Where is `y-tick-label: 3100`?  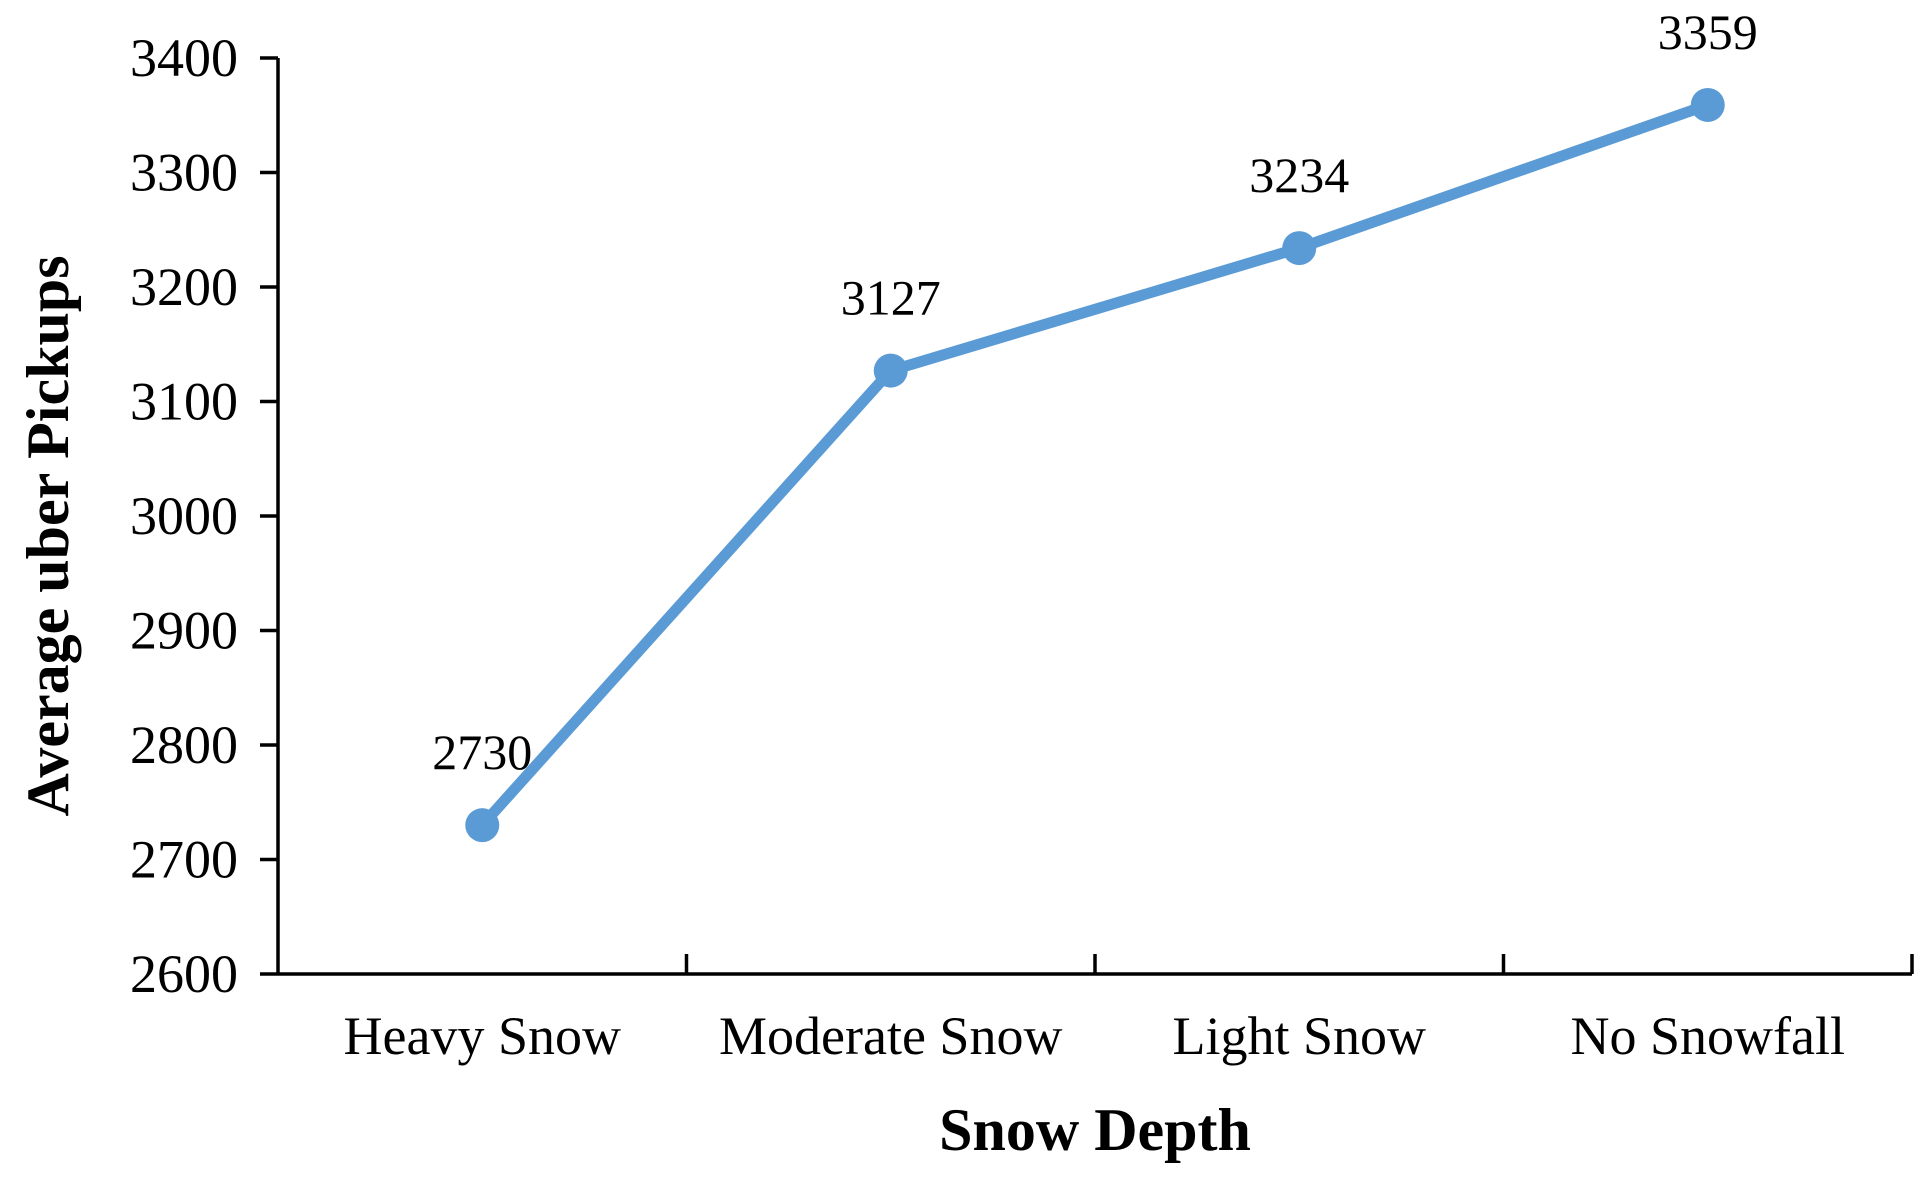 y-tick-label: 3100 is located at coordinates (184, 402).